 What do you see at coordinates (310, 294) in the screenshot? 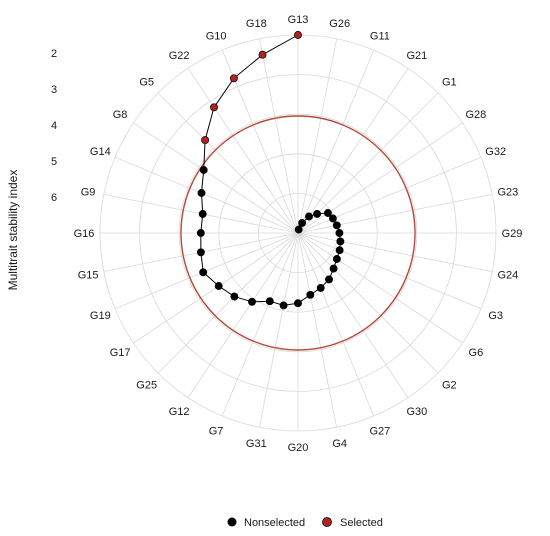
I see `point-g4` at bounding box center [310, 294].